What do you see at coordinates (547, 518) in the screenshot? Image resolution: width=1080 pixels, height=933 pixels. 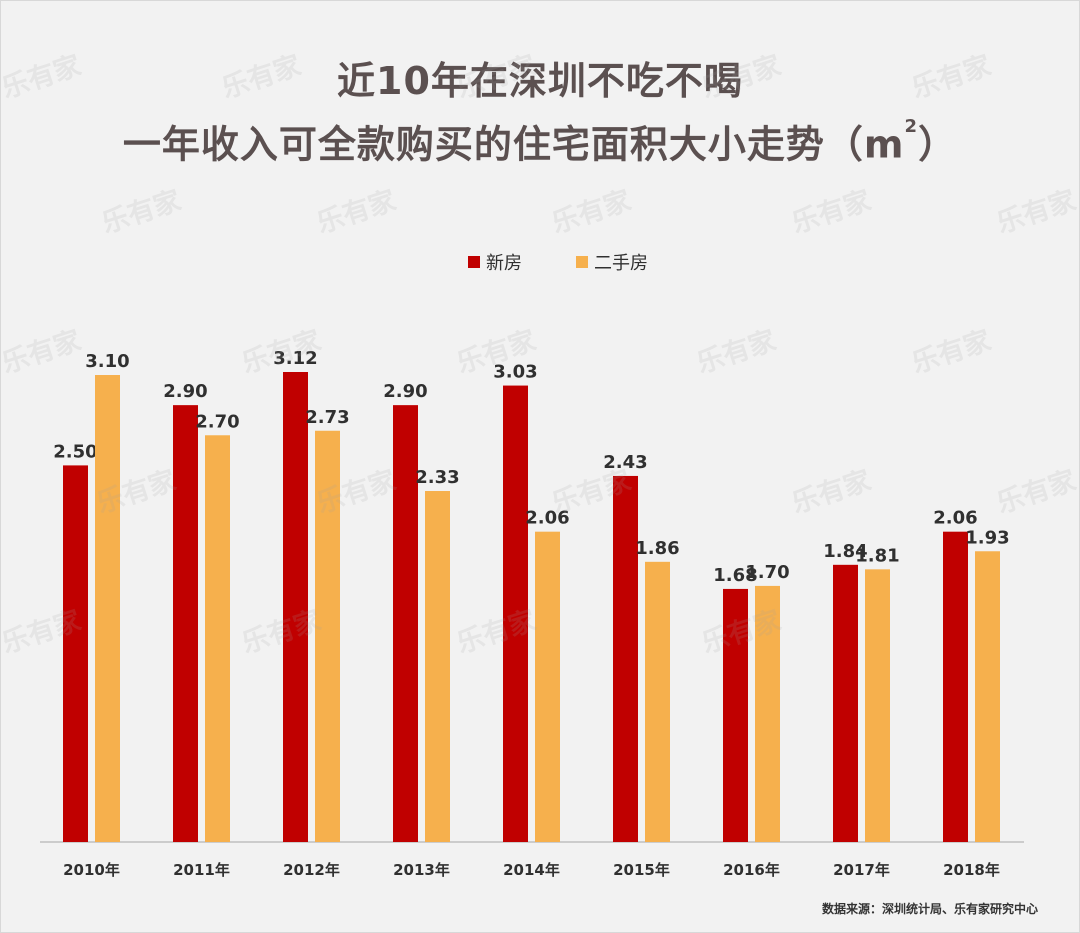 I see `second-hand-value-label-4: 2.06` at bounding box center [547, 518].